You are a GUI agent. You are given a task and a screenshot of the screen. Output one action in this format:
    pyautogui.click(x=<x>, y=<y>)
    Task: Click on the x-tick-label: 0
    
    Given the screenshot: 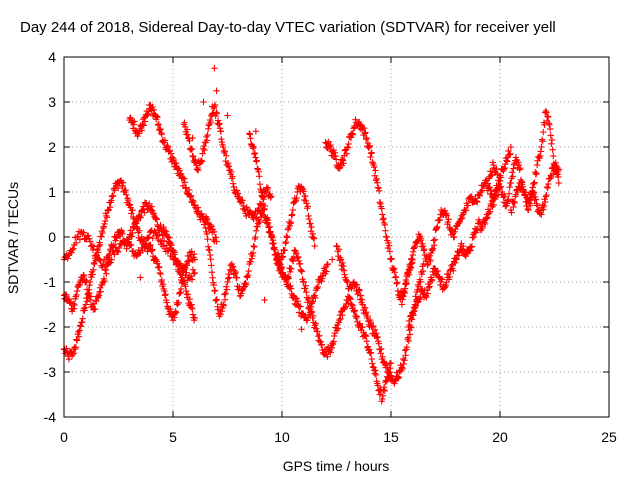 What is the action you would take?
    pyautogui.click(x=64, y=437)
    